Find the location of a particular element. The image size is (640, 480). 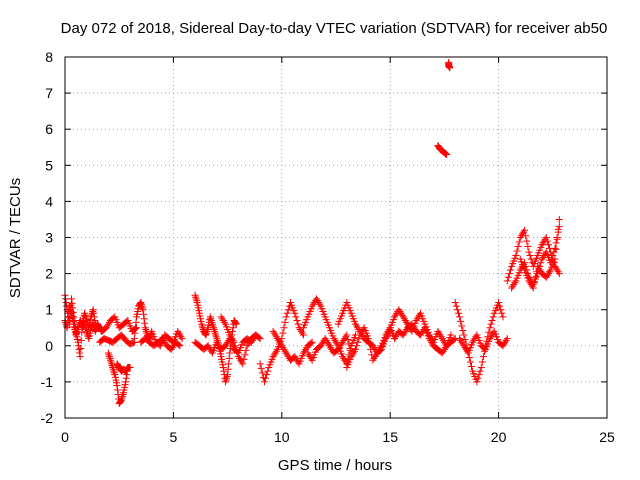

x-tick-label: 15 is located at coordinates (390, 437).